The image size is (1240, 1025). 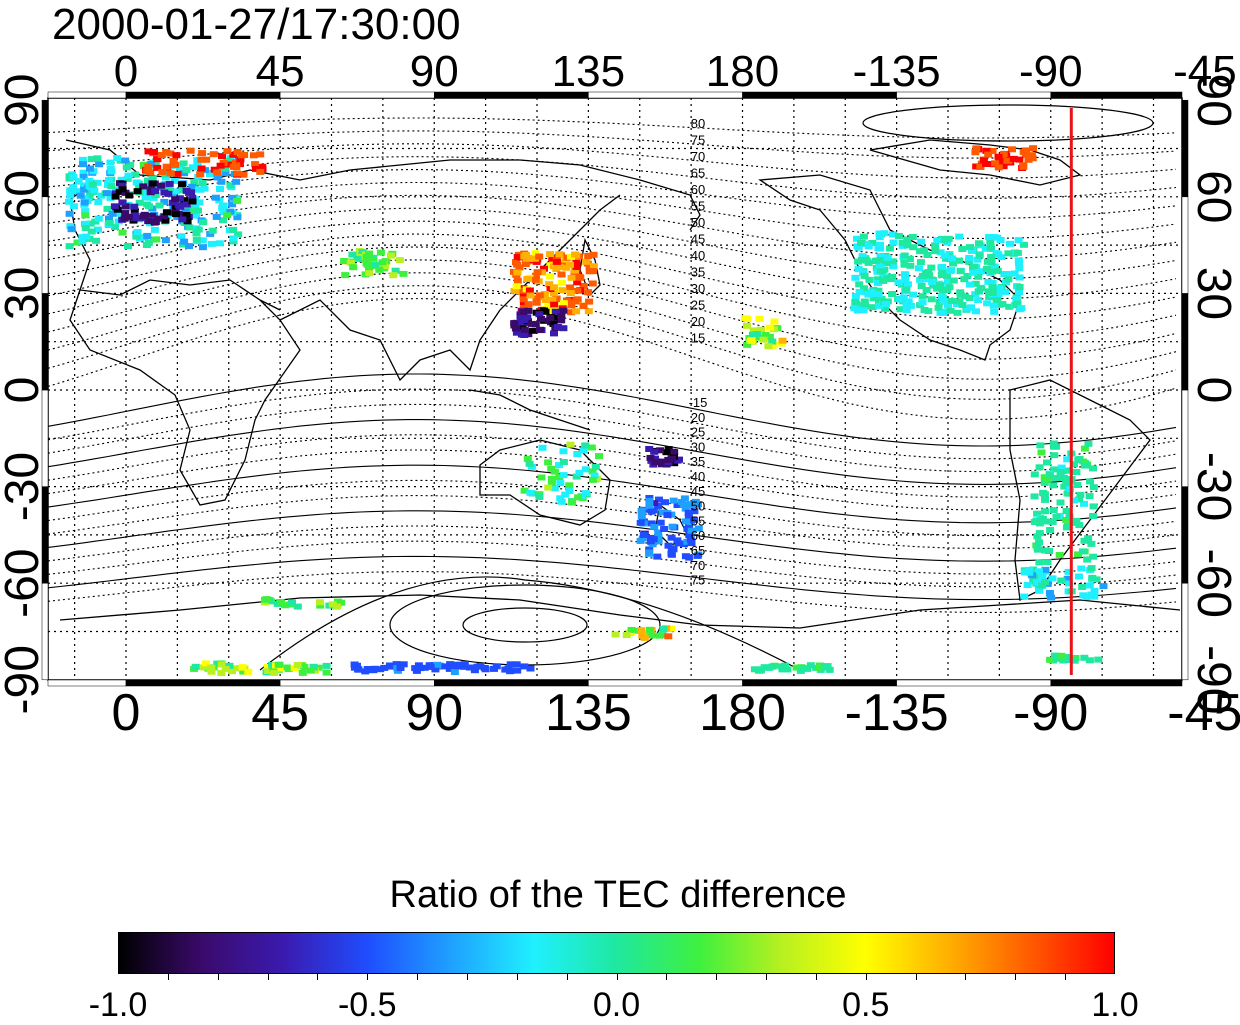 What do you see at coordinates (618, 895) in the screenshot?
I see `colorbar-title: Ratio of the TEC difference` at bounding box center [618, 895].